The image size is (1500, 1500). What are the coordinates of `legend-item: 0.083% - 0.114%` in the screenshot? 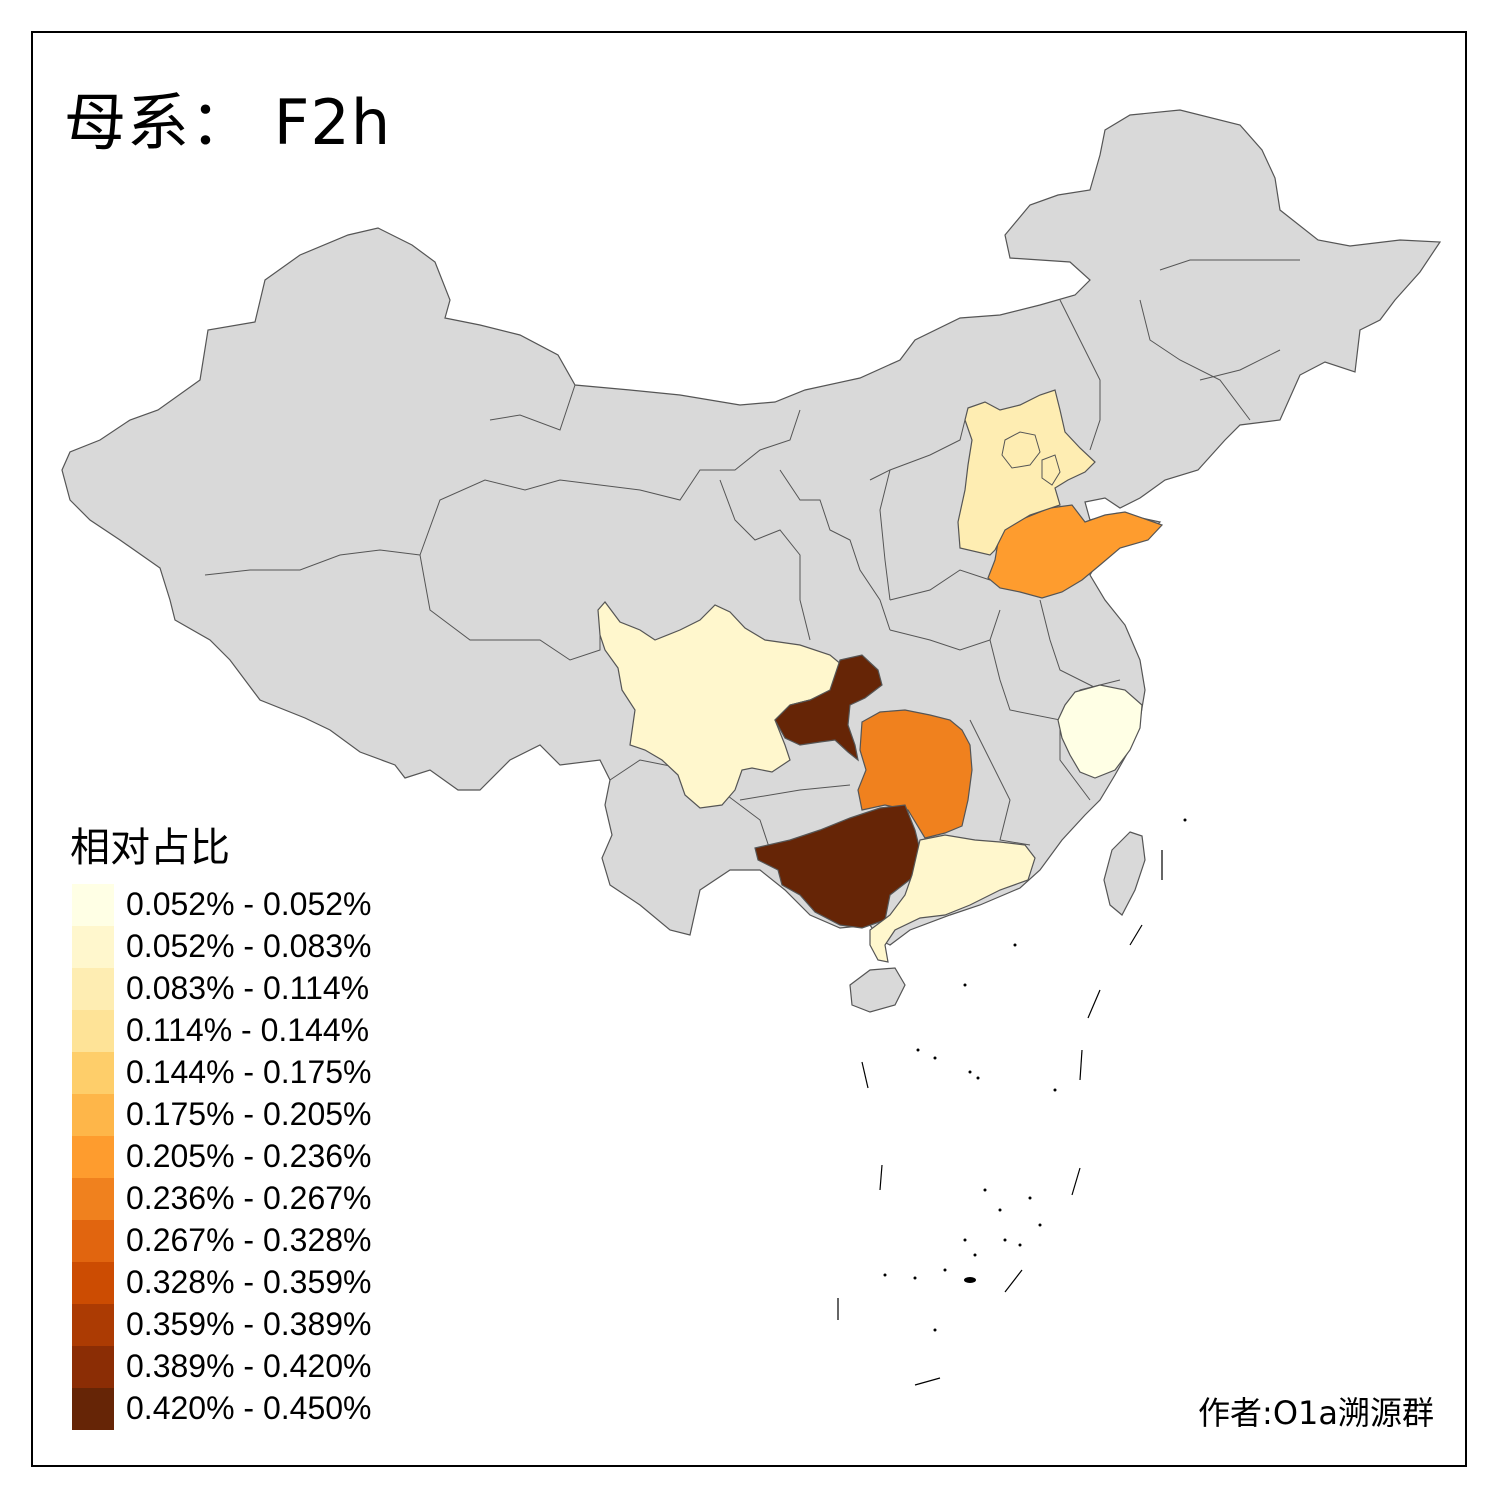 It's located at (242, 989).